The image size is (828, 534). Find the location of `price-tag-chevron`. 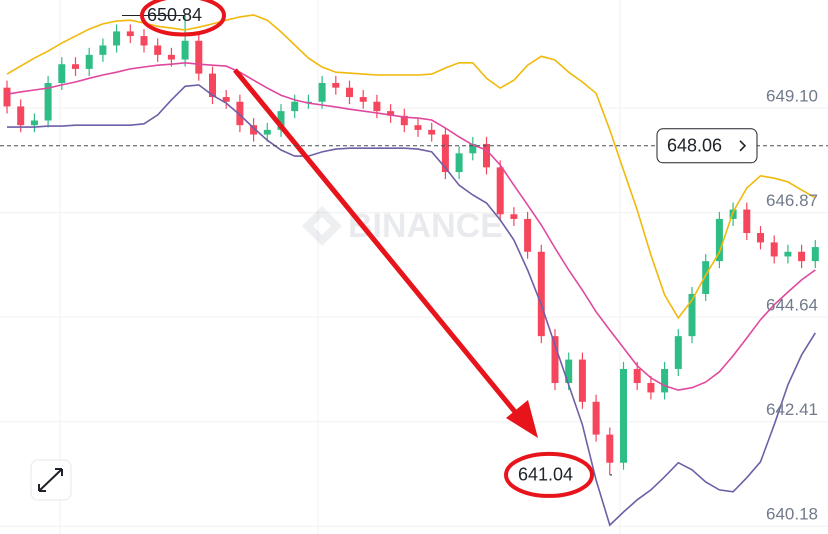

price-tag-chevron is located at coordinates (743, 146).